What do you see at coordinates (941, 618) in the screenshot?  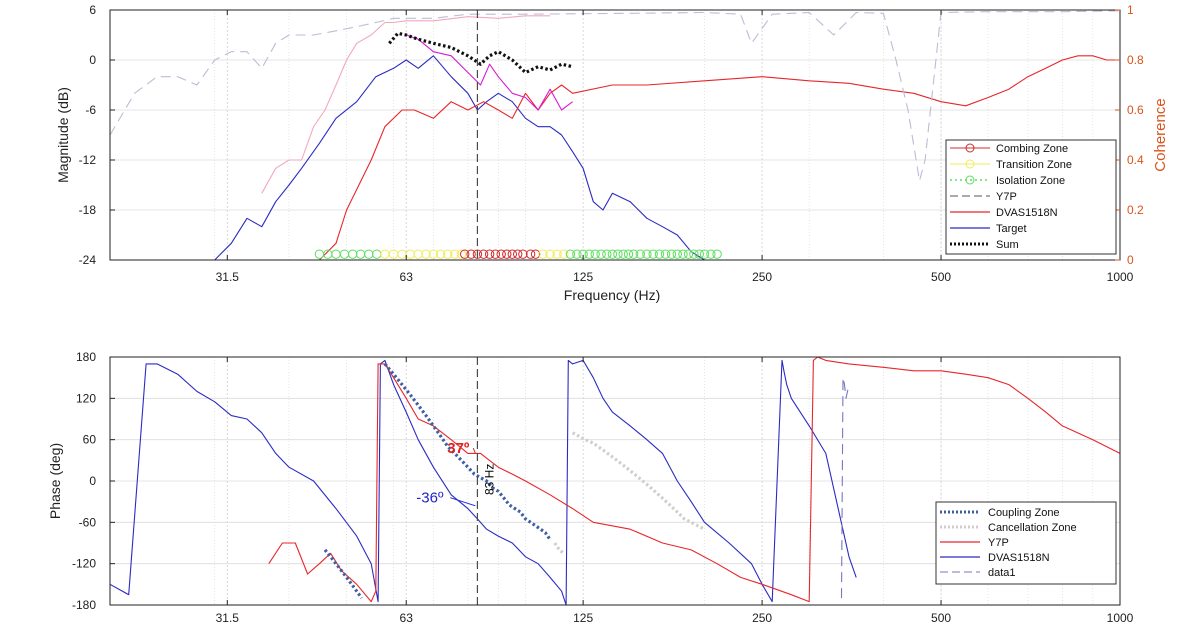 I see `xtick-label: 500` at bounding box center [941, 618].